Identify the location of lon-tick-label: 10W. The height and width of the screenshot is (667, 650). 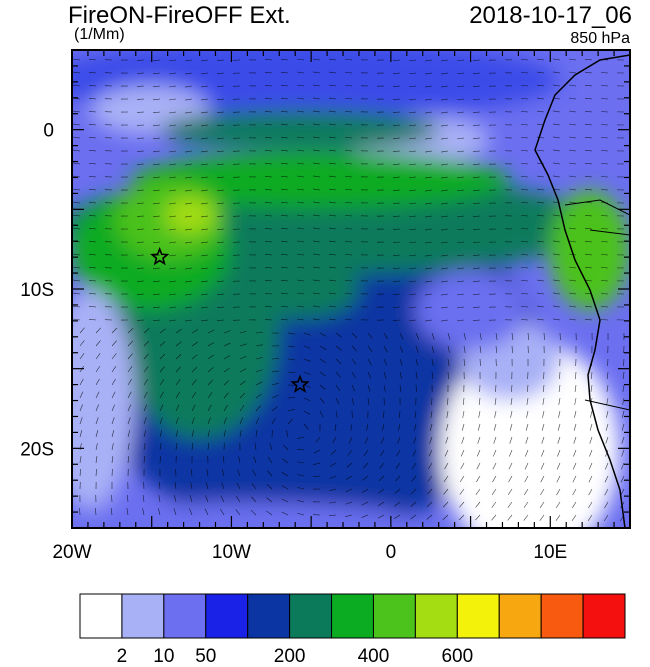
(231, 552).